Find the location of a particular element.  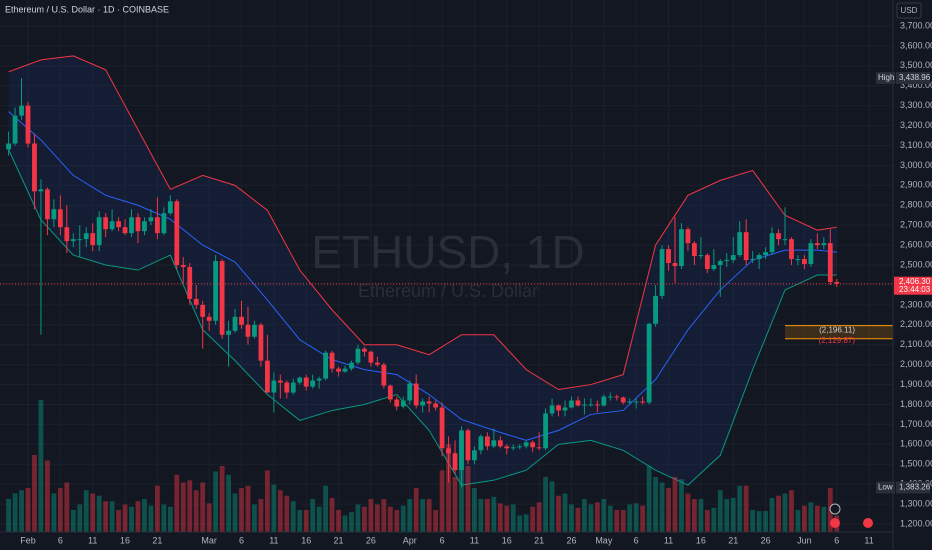

x-tick-label: 6 is located at coordinates (60, 540).